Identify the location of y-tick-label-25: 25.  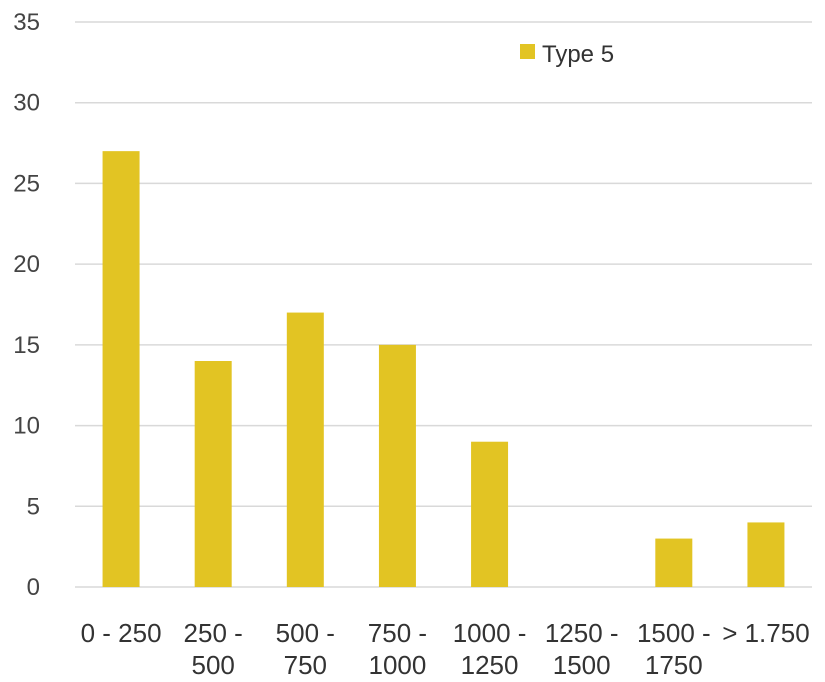
(26, 183).